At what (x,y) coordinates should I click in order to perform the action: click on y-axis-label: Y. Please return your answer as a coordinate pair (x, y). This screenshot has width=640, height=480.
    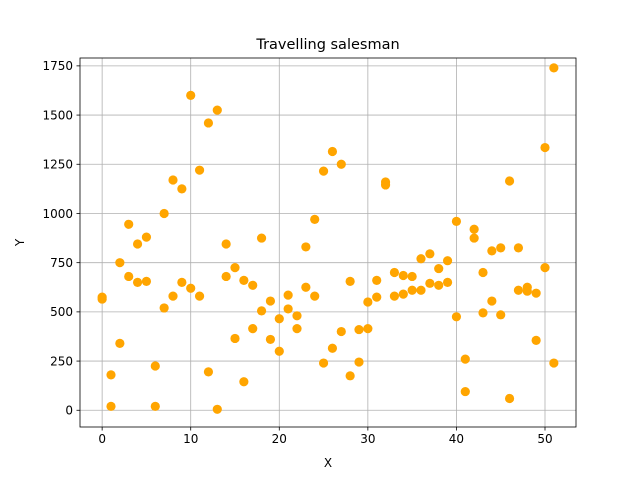
    Looking at the image, I should click on (20, 242).